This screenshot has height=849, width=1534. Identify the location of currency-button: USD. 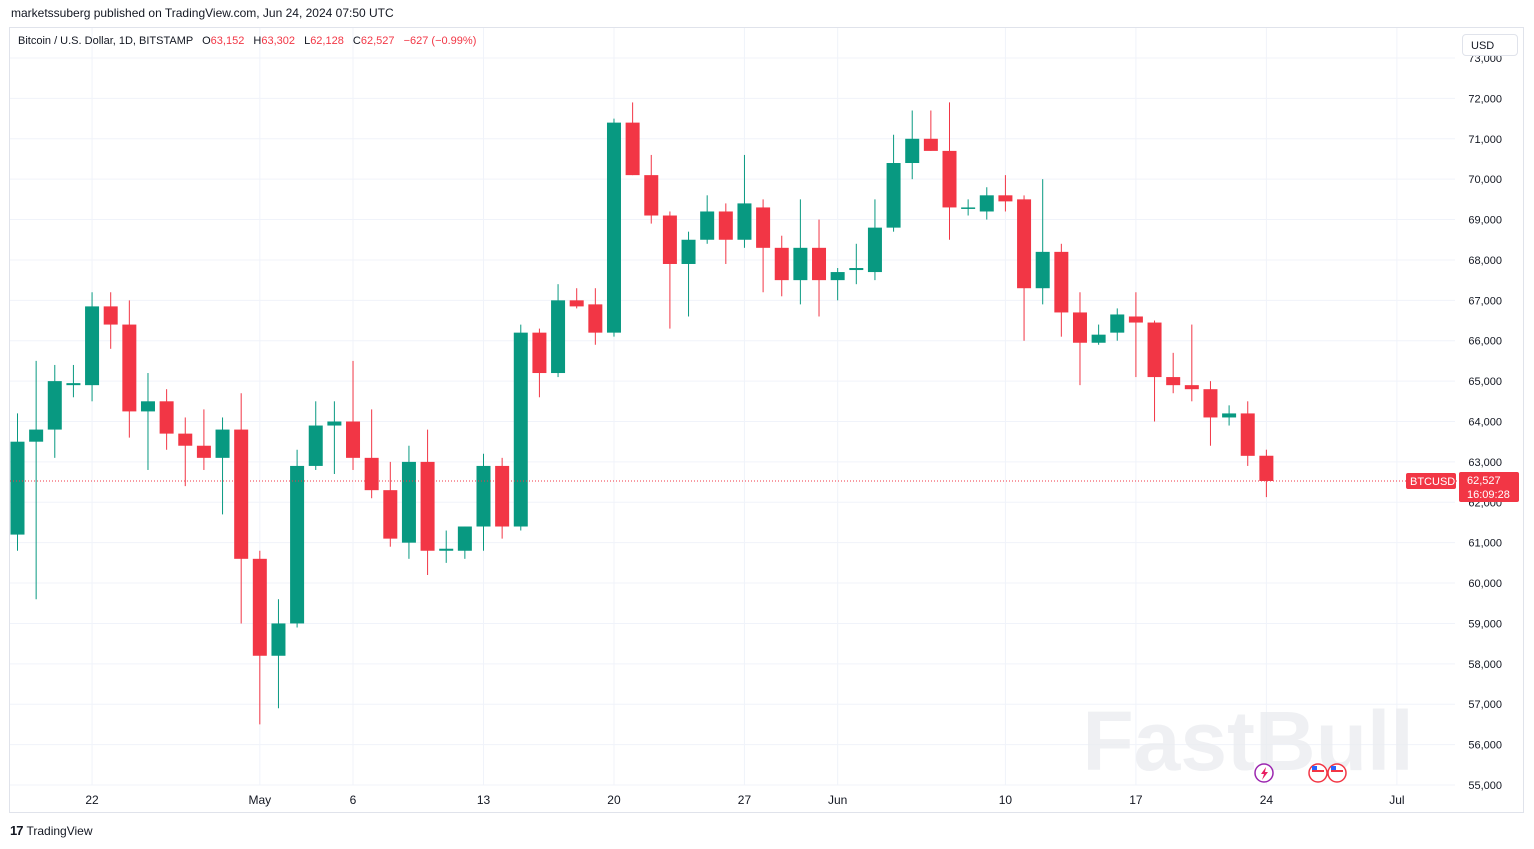
(1490, 45).